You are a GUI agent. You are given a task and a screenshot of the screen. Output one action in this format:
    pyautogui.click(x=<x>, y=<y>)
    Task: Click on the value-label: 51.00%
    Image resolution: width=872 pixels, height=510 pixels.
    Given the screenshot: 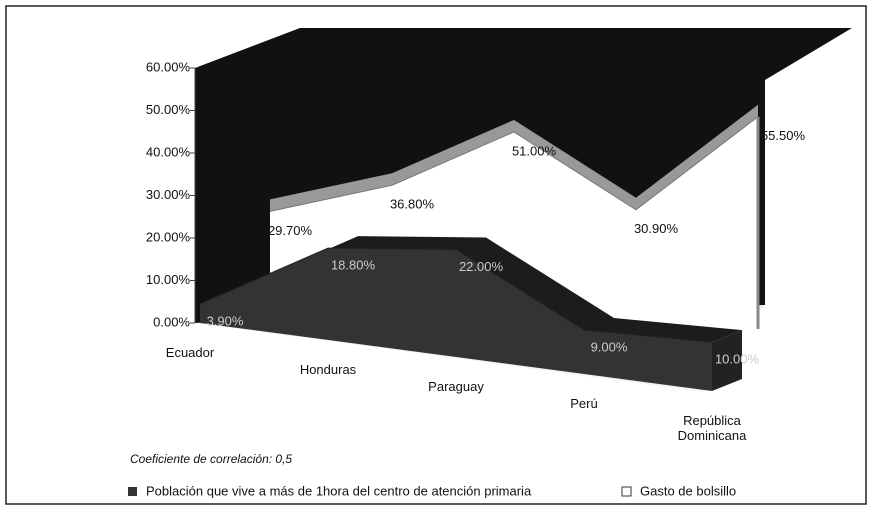 What is the action you would take?
    pyautogui.click(x=534, y=150)
    